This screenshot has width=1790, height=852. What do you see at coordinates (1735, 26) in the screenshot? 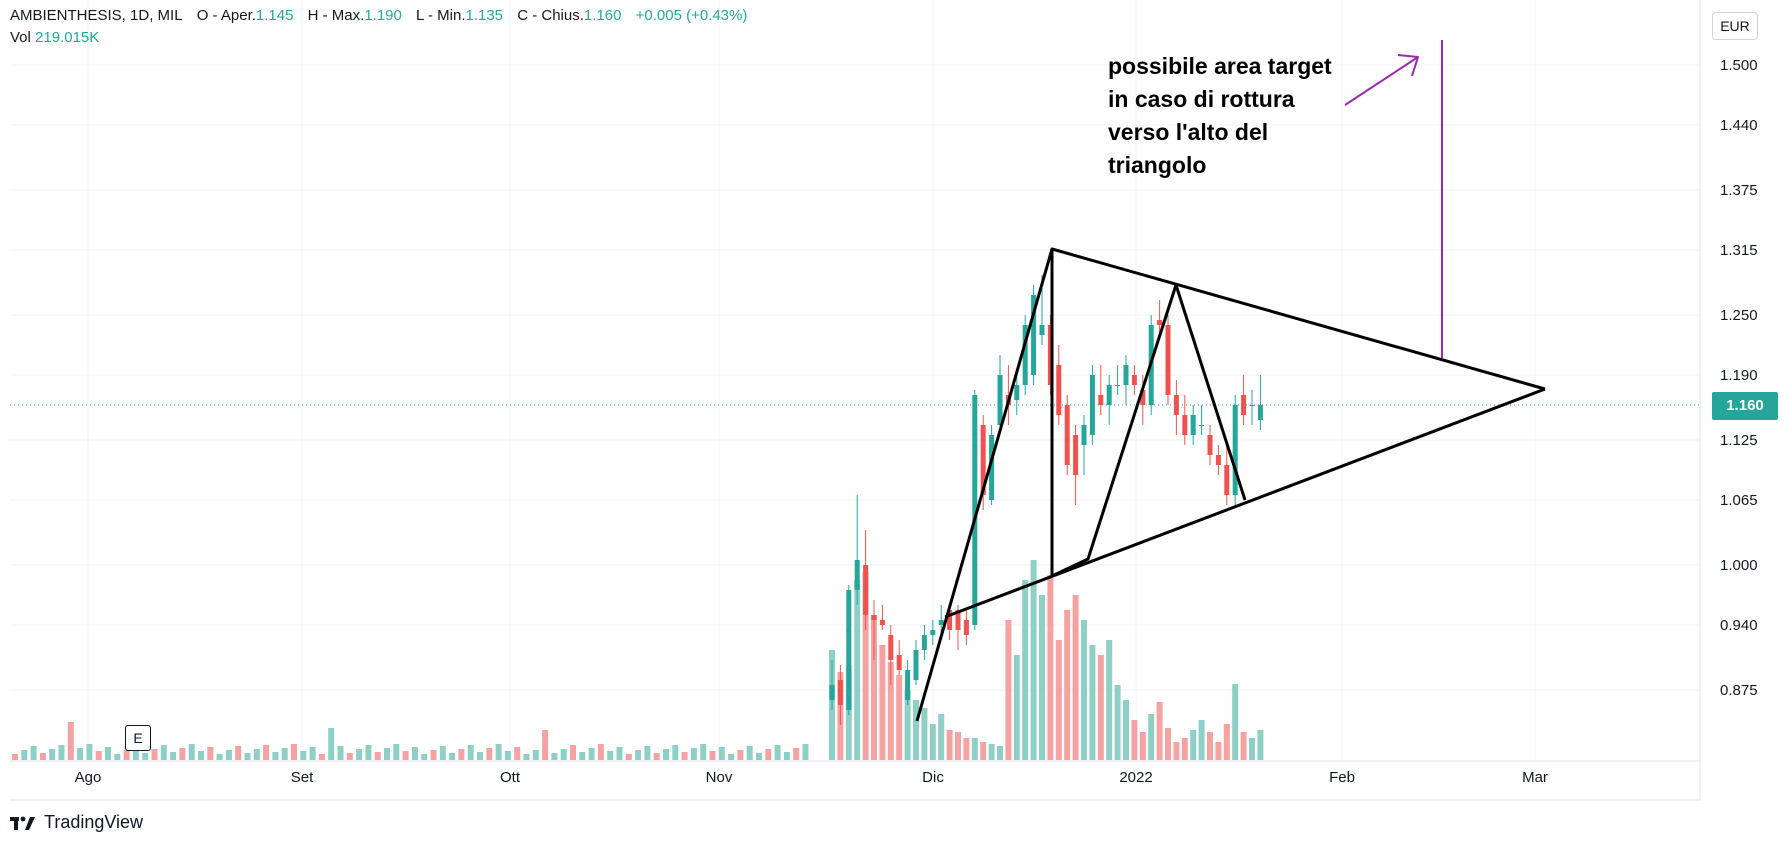
I see `currency-button: EUR` at bounding box center [1735, 26].